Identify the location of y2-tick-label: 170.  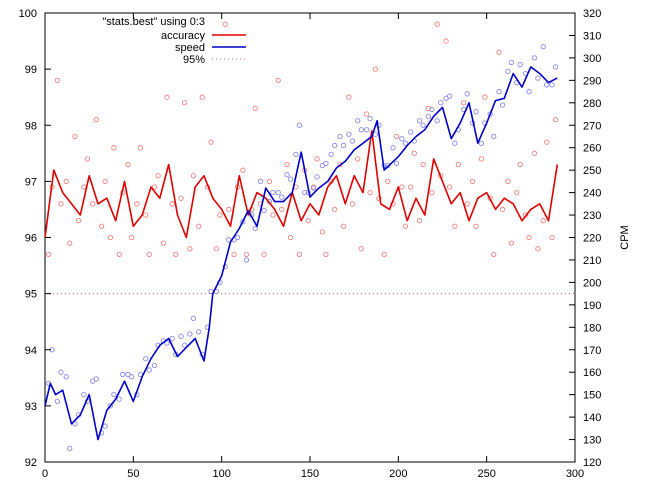
(592, 351).